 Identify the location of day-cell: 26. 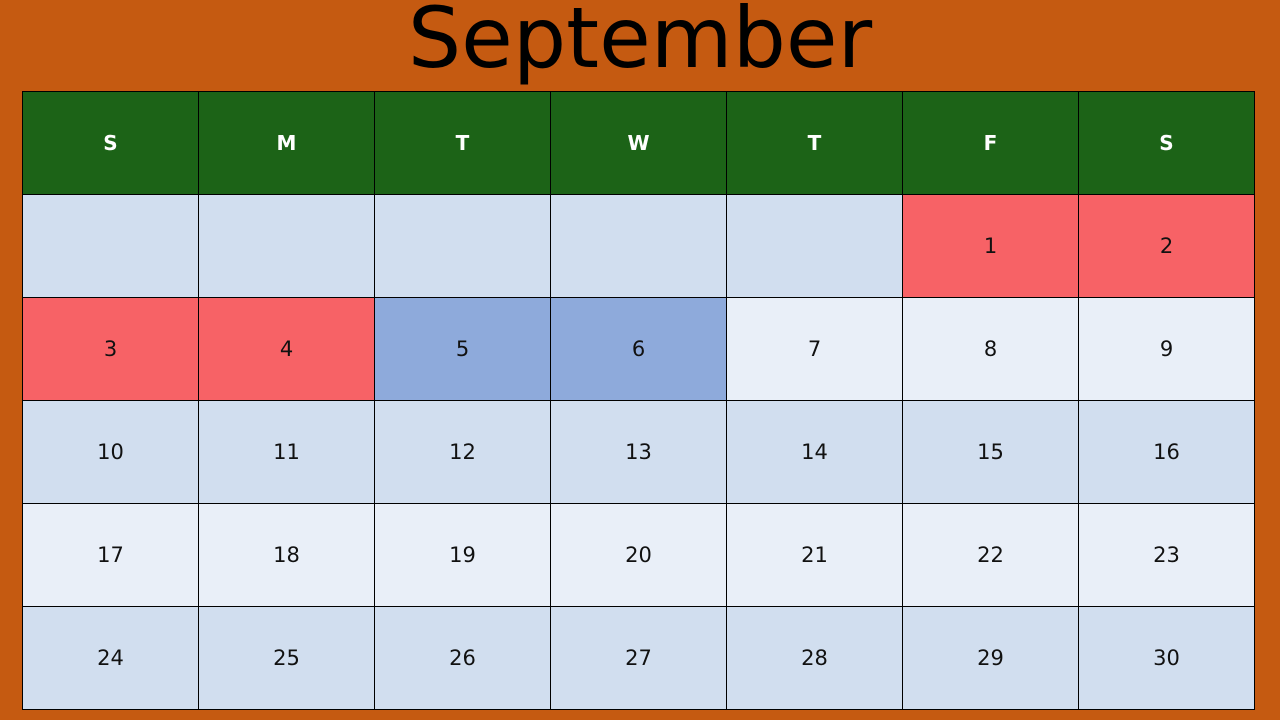
(462, 658).